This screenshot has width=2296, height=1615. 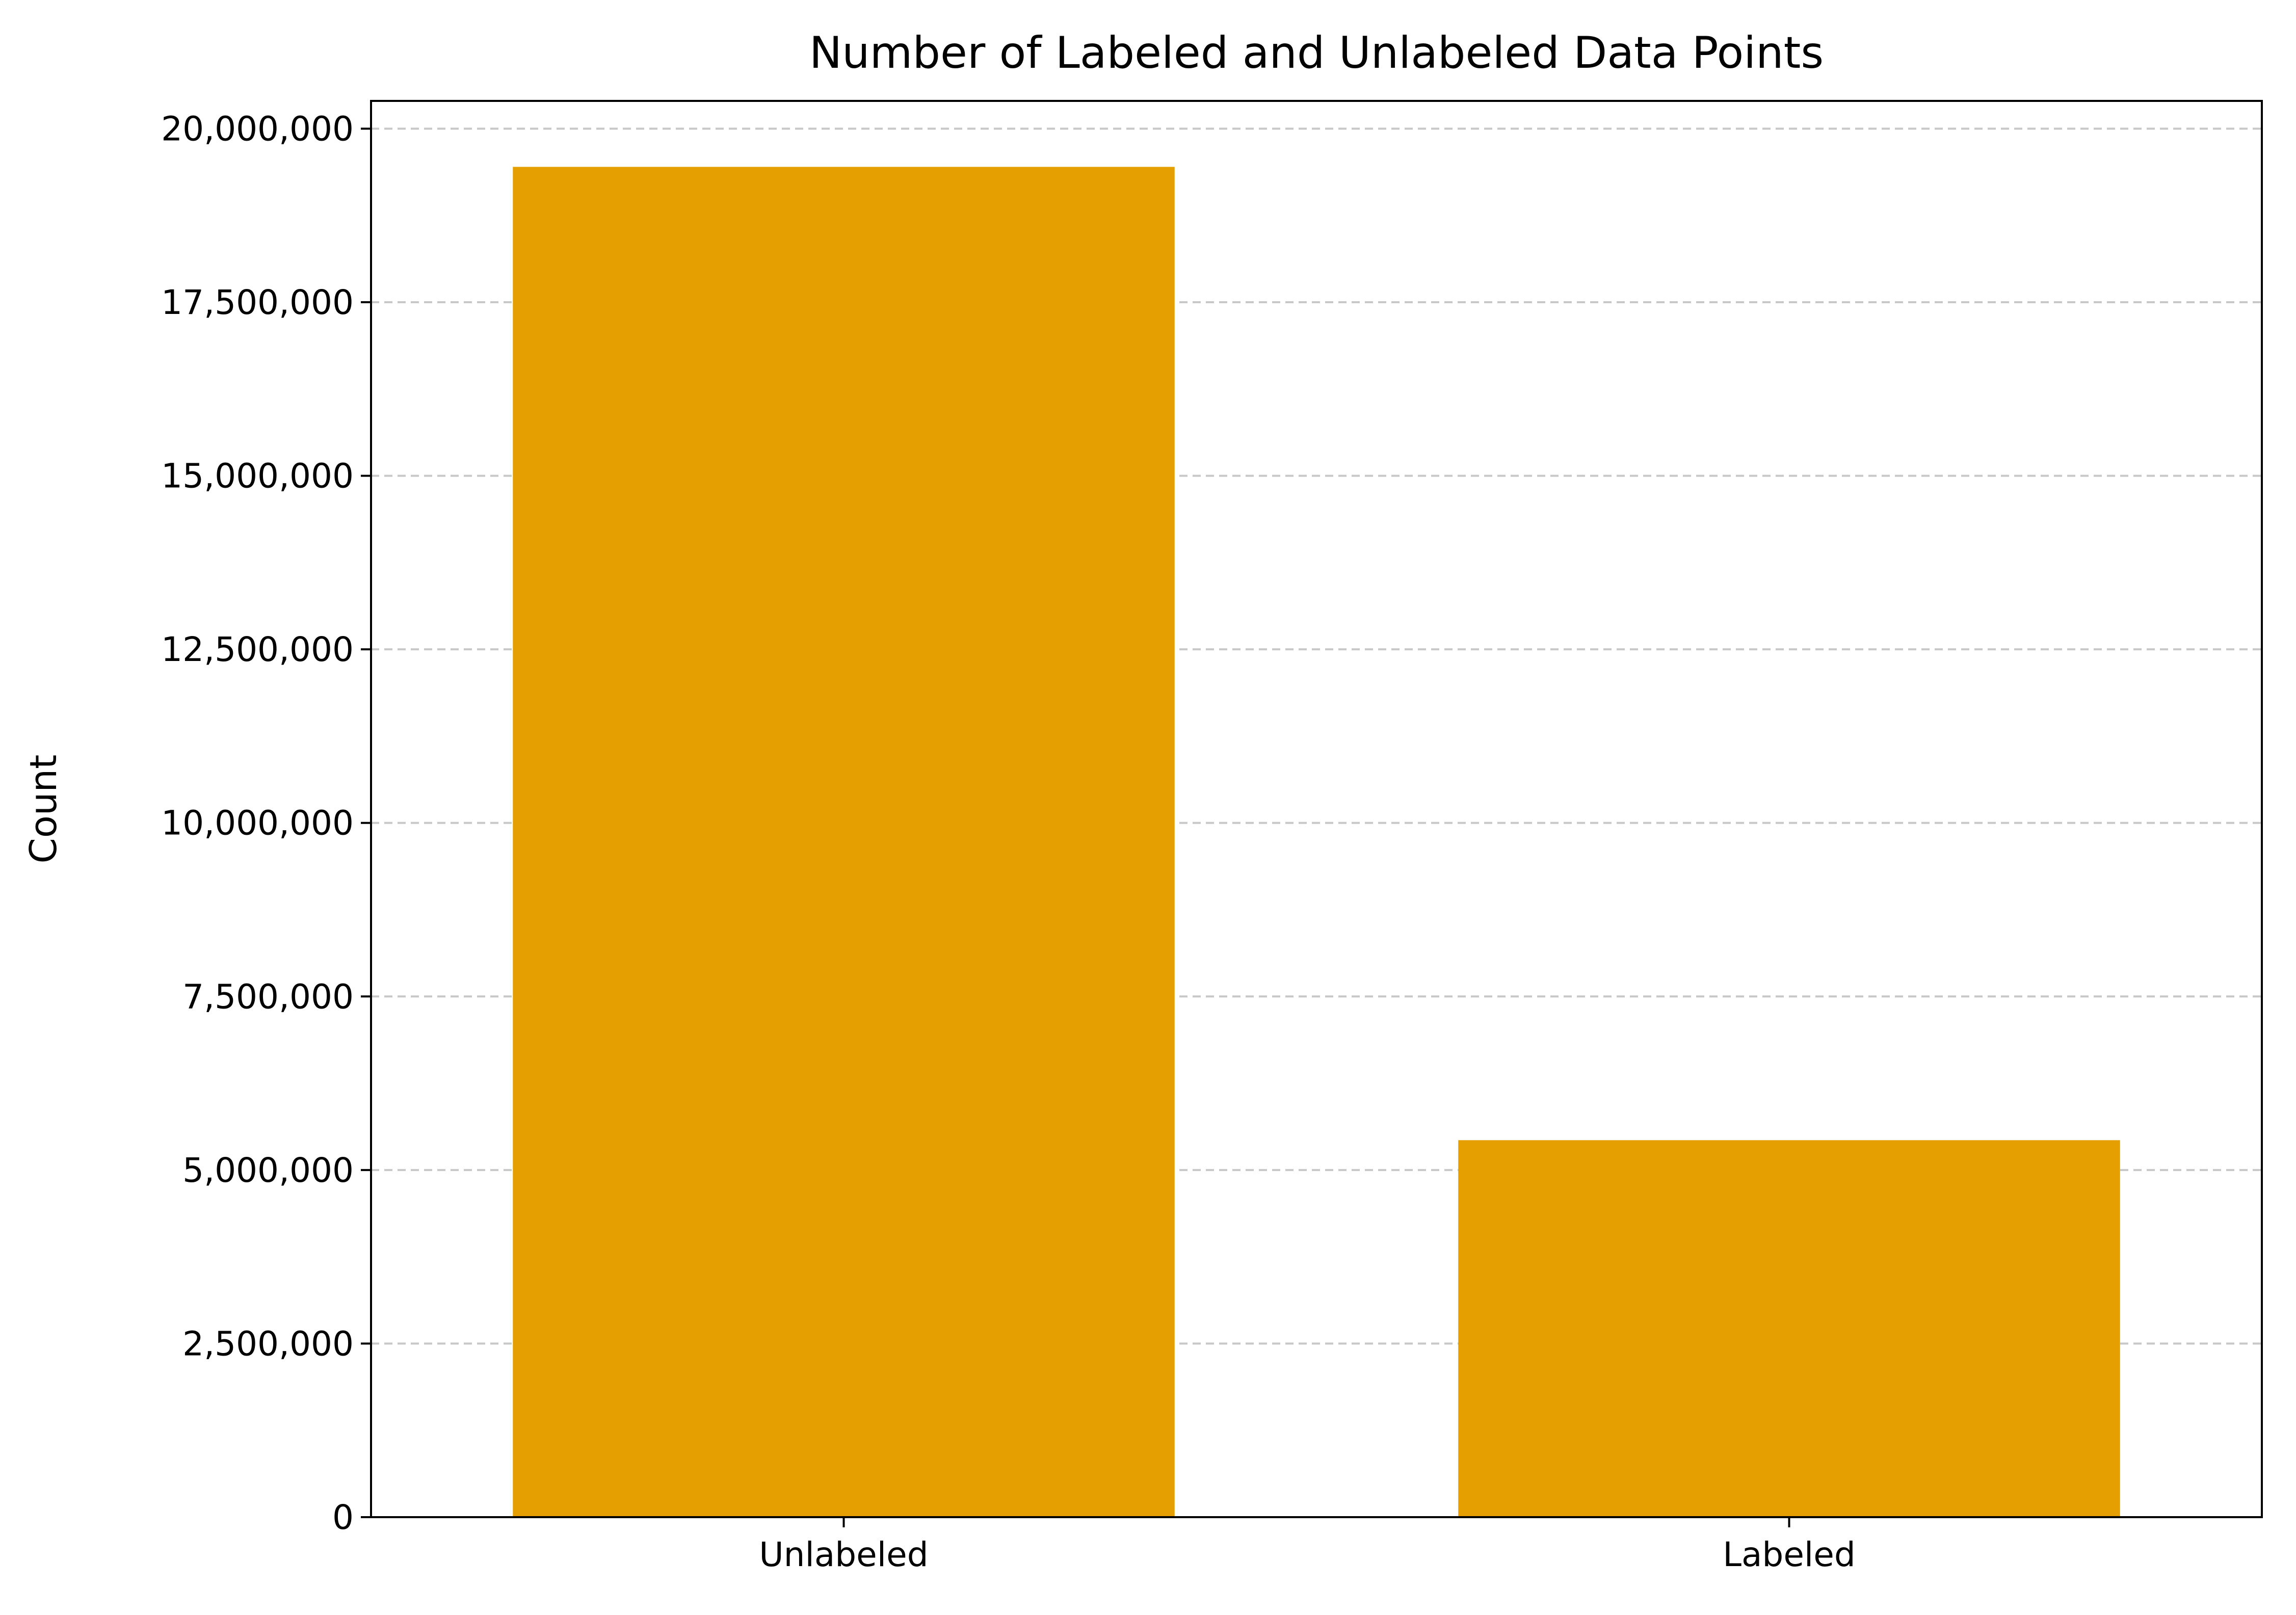 What do you see at coordinates (268, 1343) in the screenshot?
I see `y-tick-label: 2,500,000` at bounding box center [268, 1343].